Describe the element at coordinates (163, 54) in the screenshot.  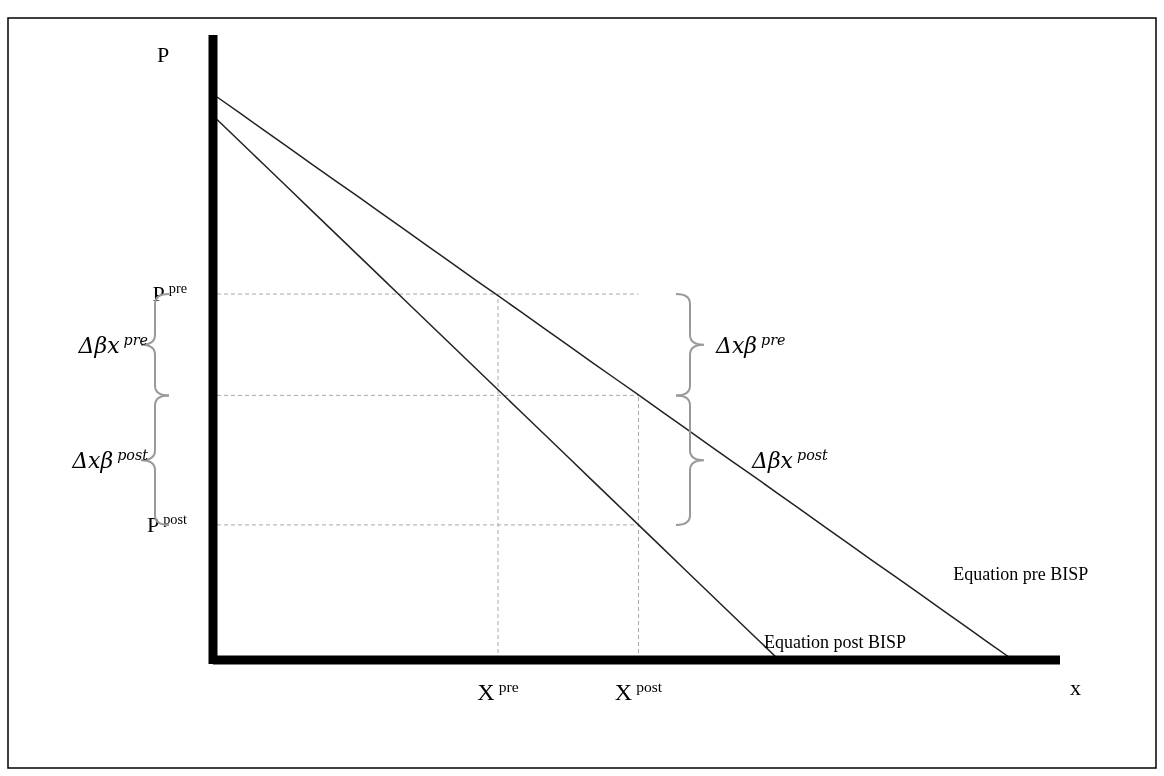
I see `y-axis-title: P` at that location.